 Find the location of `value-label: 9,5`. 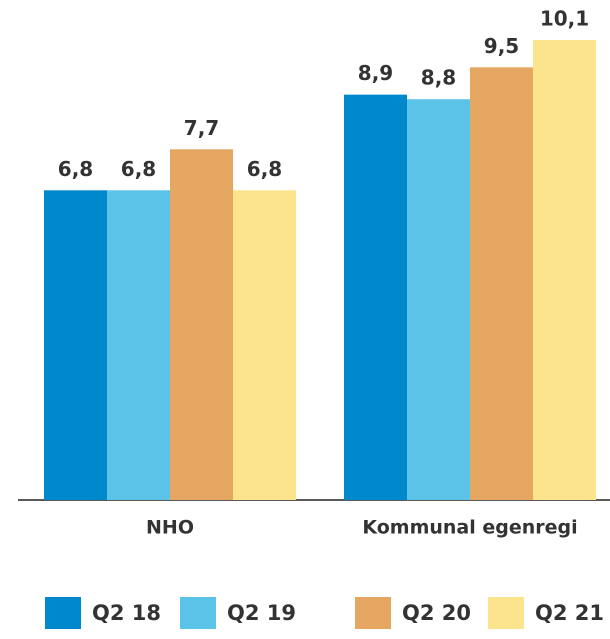

value-label: 9,5 is located at coordinates (501, 46).